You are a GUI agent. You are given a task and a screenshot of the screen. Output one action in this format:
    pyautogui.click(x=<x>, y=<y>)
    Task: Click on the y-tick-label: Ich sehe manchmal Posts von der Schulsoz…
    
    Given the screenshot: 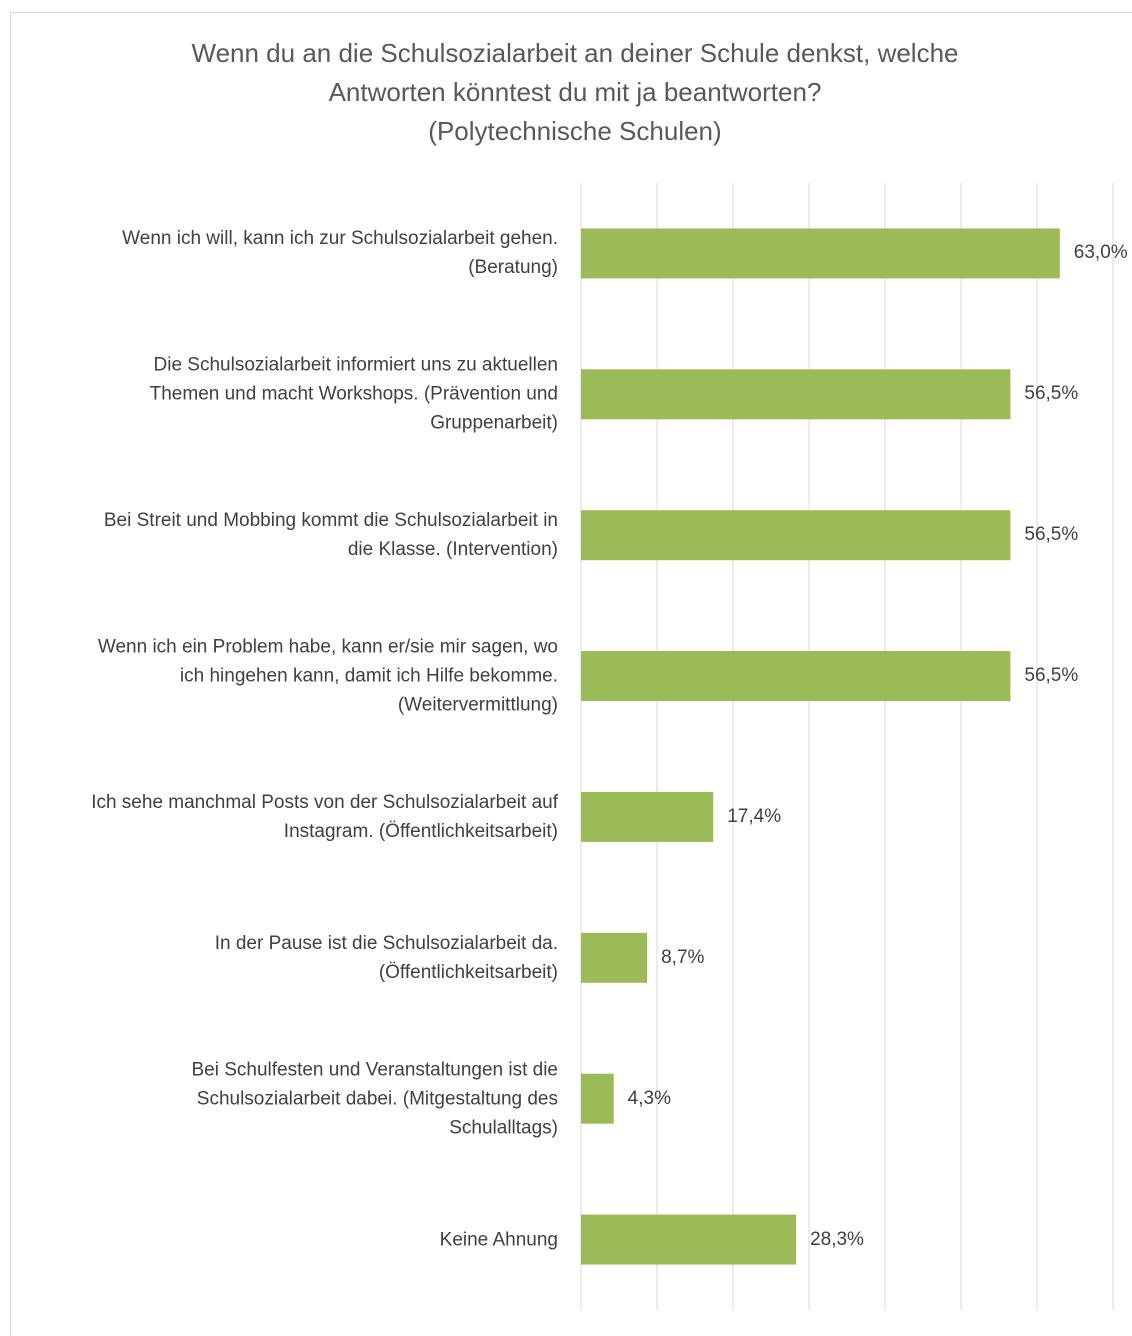 What is the action you would take?
    pyautogui.click(x=324, y=816)
    